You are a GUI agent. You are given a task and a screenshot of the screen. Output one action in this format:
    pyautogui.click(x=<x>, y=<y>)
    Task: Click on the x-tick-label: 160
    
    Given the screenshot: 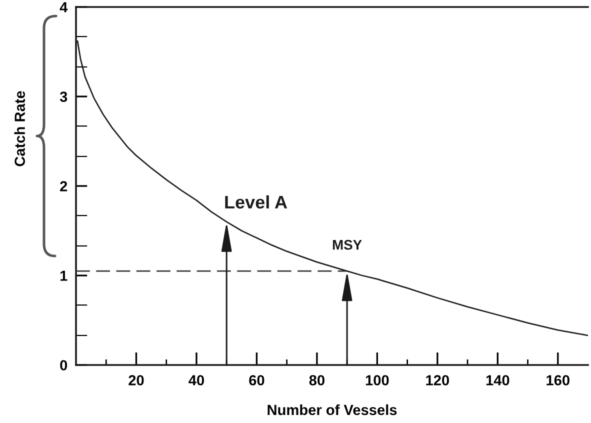 What is the action you would take?
    pyautogui.click(x=558, y=380)
    